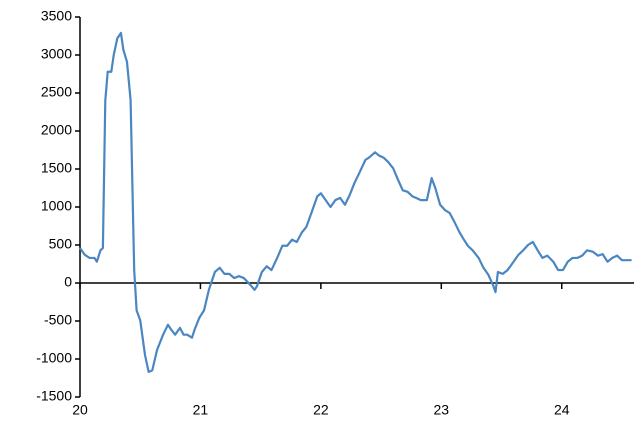 The height and width of the screenshot is (425, 635). I want to click on y-tick-label: 2000, so click(56, 130).